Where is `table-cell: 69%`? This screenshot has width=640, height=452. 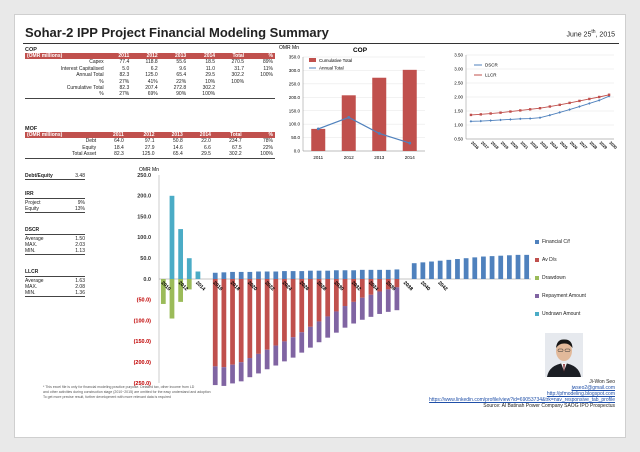 table-cell: 69% is located at coordinates (145, 95).